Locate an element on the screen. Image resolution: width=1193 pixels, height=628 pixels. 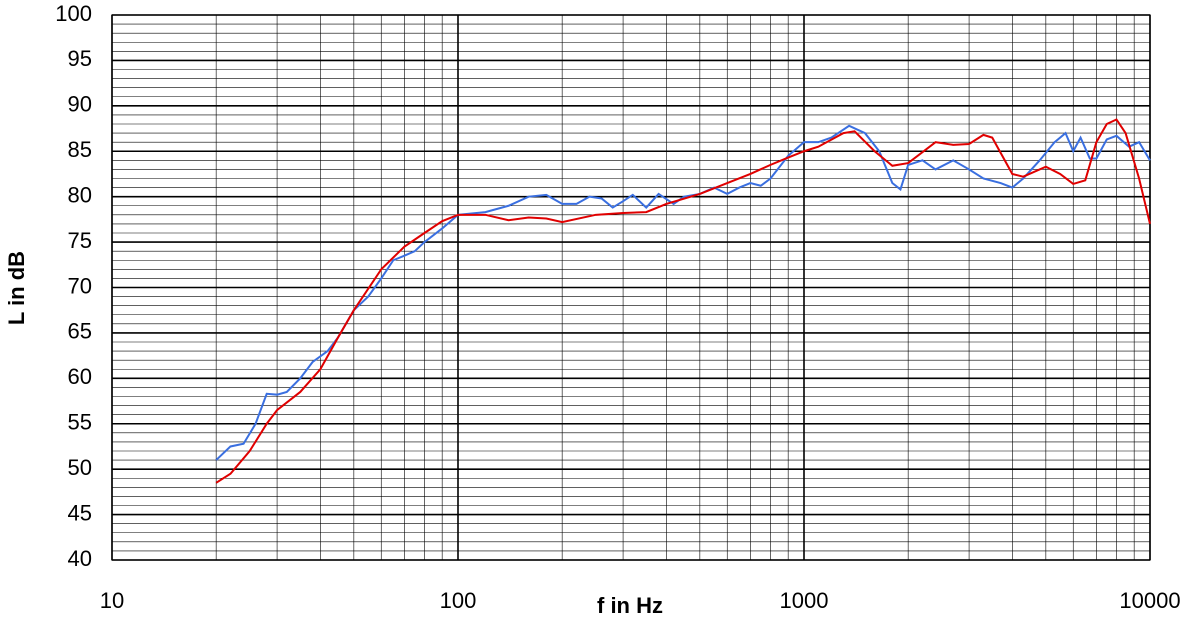
x-tick-label: 10000 is located at coordinates (1149, 600).